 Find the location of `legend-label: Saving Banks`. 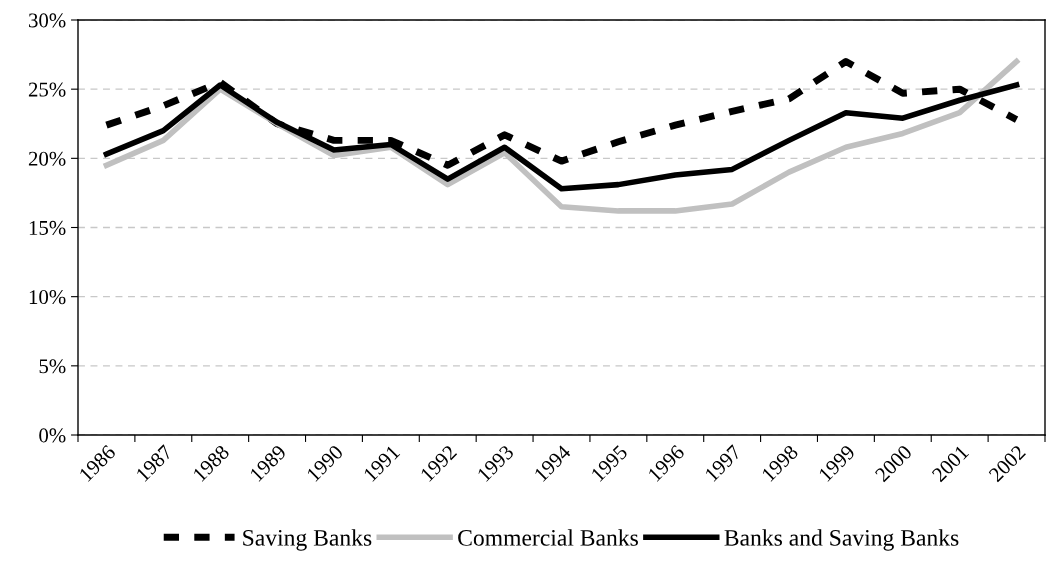

legend-label: Saving Banks is located at coordinates (307, 540).